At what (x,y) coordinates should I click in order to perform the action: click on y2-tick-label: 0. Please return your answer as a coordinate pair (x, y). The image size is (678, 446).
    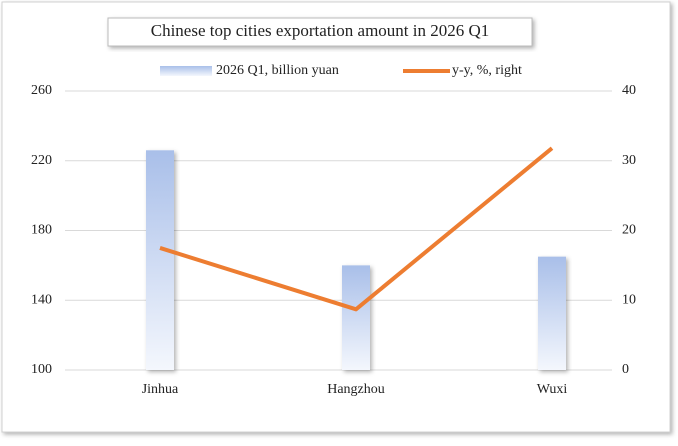
    Looking at the image, I should click on (625, 369).